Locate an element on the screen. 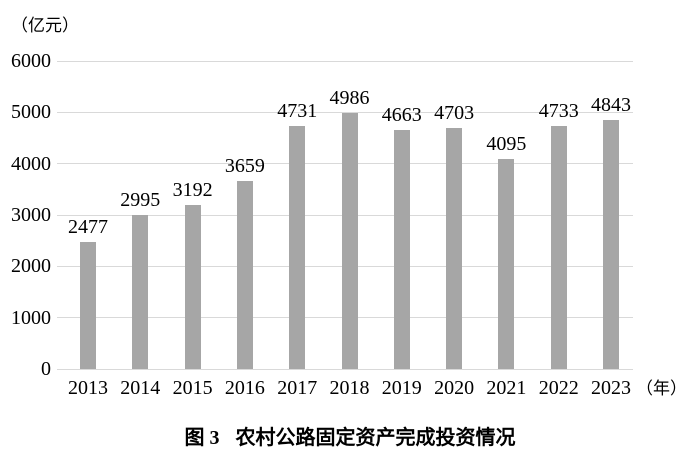  bar-value-label: 2995 is located at coordinates (140, 200).